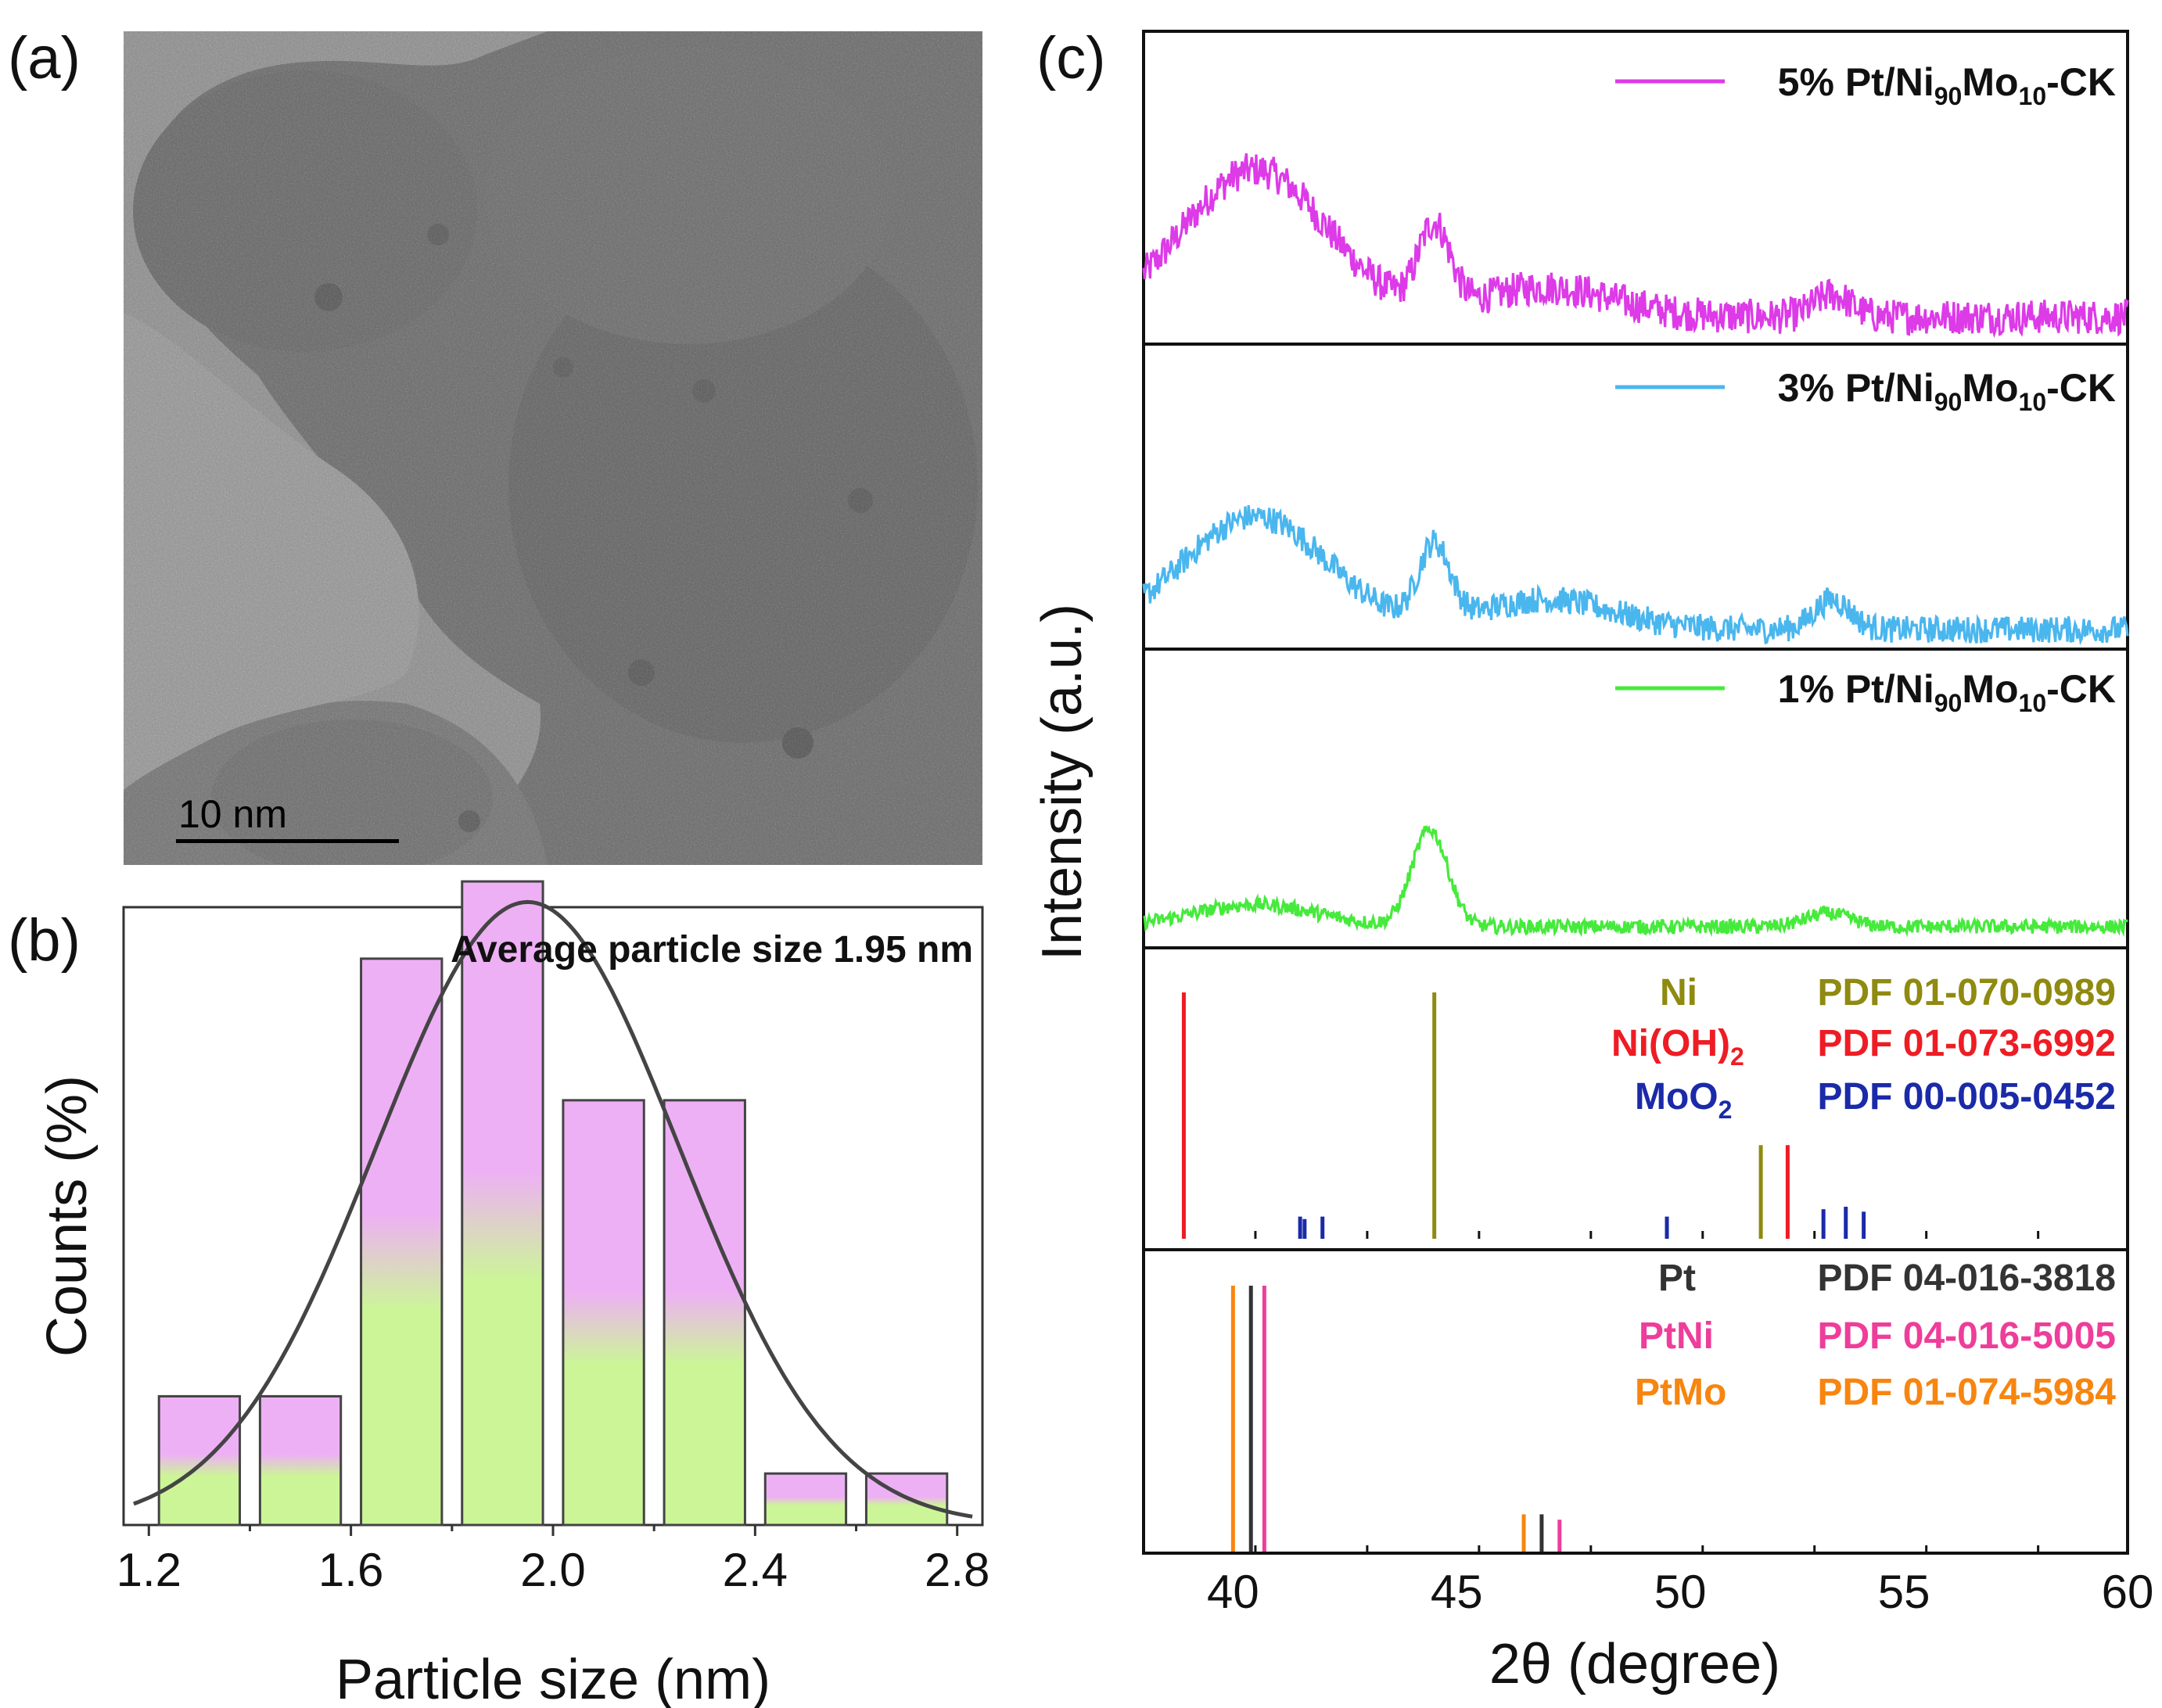  What do you see at coordinates (1966, 1278) in the screenshot?
I see `ref-pt-pdf: PDF 04-016-3818` at bounding box center [1966, 1278].